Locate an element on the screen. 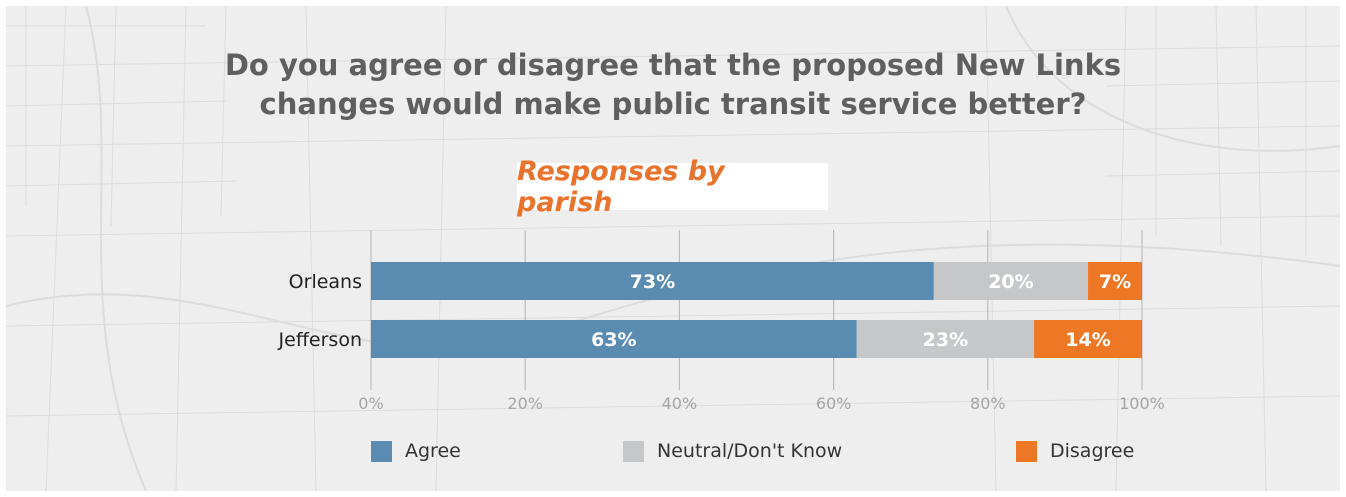 The height and width of the screenshot is (497, 1346). bar-jefferson-agree is located at coordinates (614, 339).